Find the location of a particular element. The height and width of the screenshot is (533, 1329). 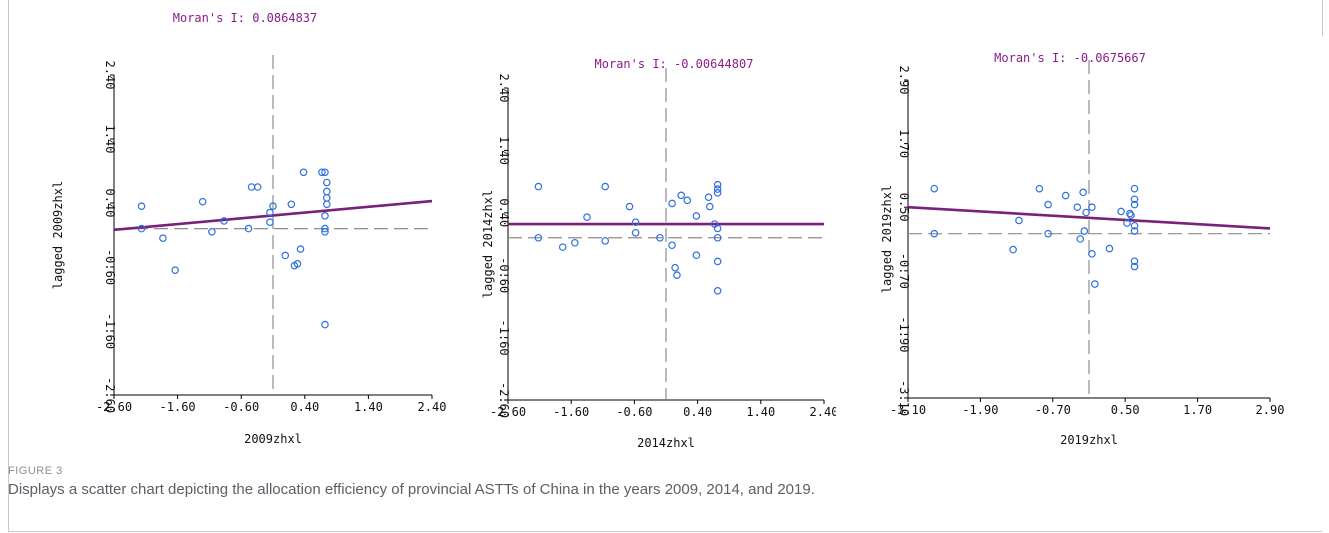

y-tick-label: 1.70 is located at coordinates (904, 143).